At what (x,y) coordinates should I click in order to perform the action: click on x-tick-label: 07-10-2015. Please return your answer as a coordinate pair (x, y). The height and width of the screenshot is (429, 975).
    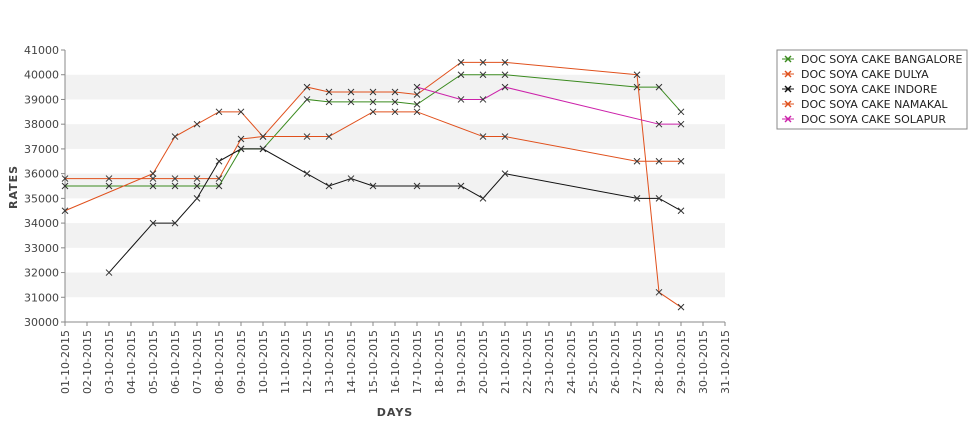
    Looking at the image, I should click on (197, 362).